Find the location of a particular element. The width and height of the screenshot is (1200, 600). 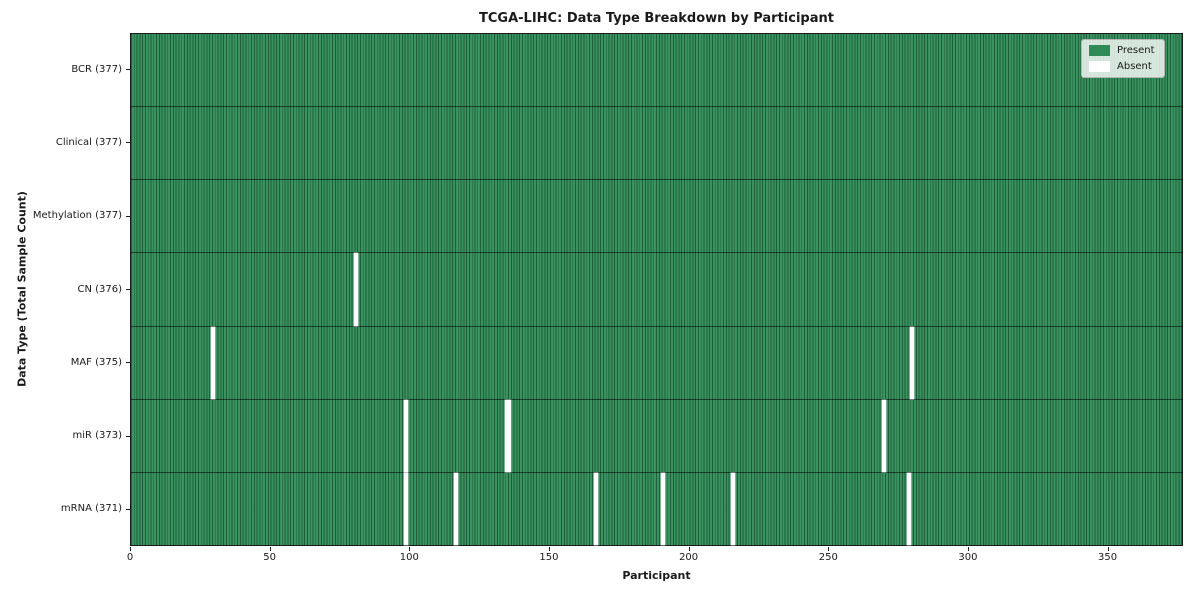

x-tick-label: 250 is located at coordinates (828, 557).